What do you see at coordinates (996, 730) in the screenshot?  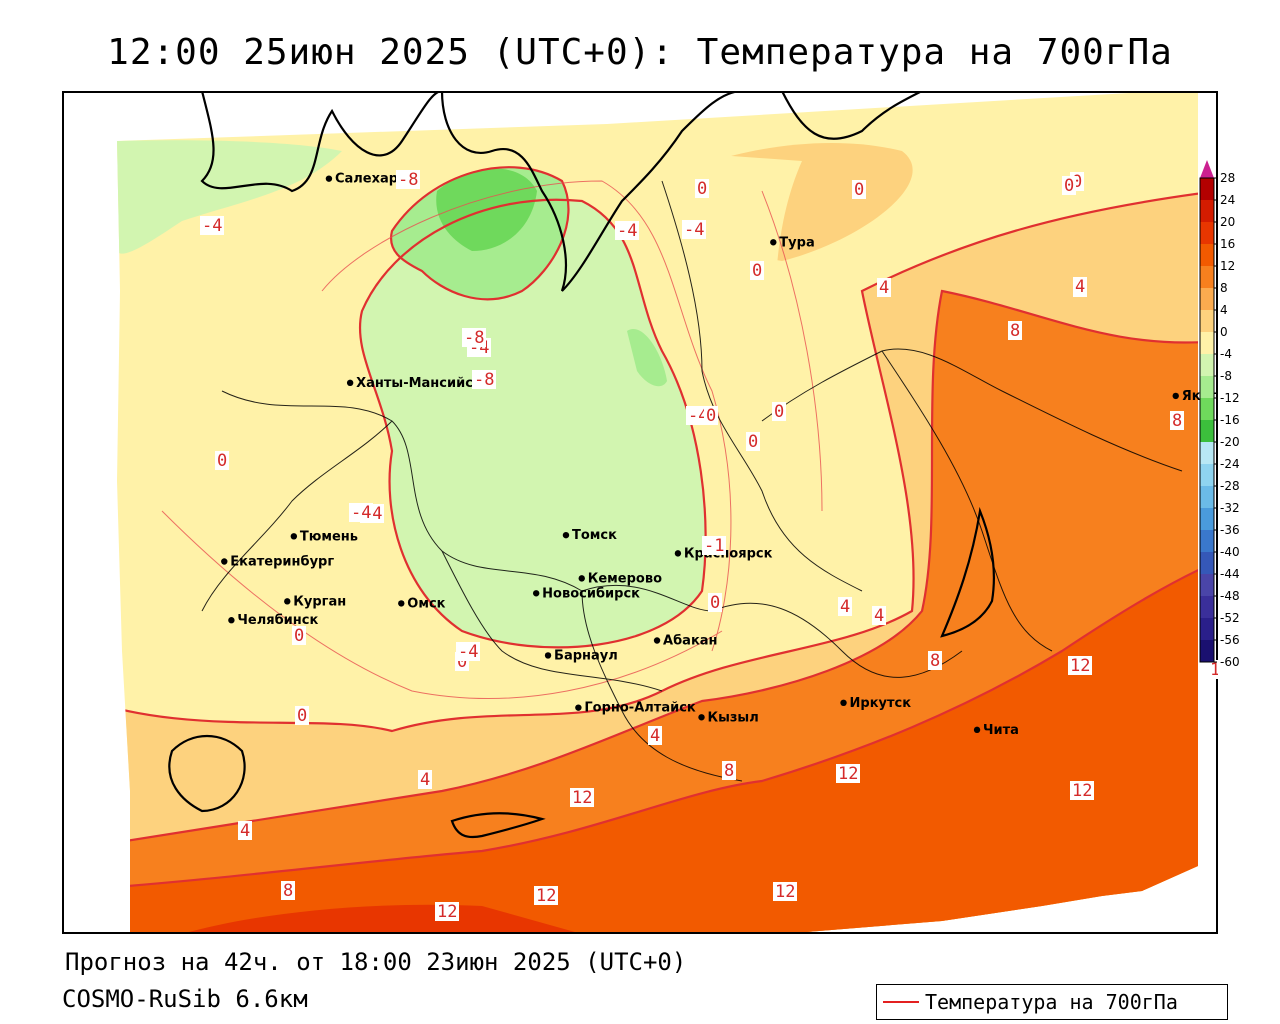 I see `city-marker: Чита` at bounding box center [996, 730].